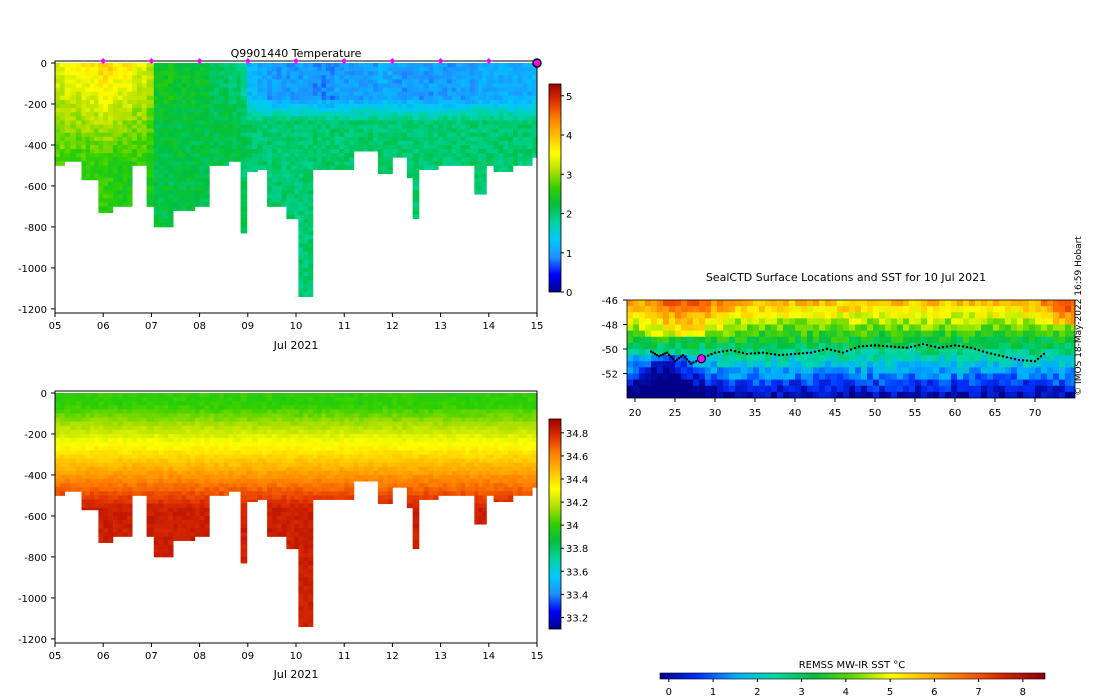  What do you see at coordinates (55, 326) in the screenshot?
I see `x-tick-label: 05` at bounding box center [55, 326].